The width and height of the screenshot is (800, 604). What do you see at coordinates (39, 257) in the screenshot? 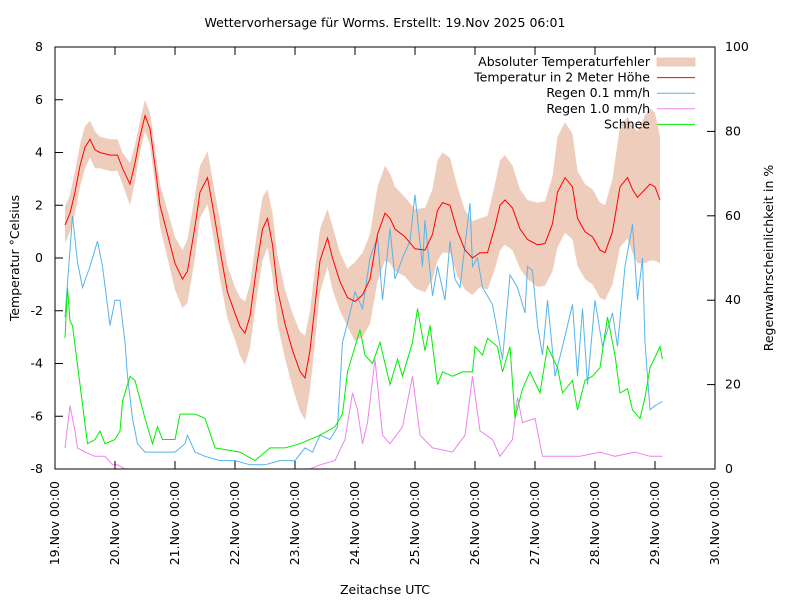
I see `y-tick-label: 0` at bounding box center [39, 257].